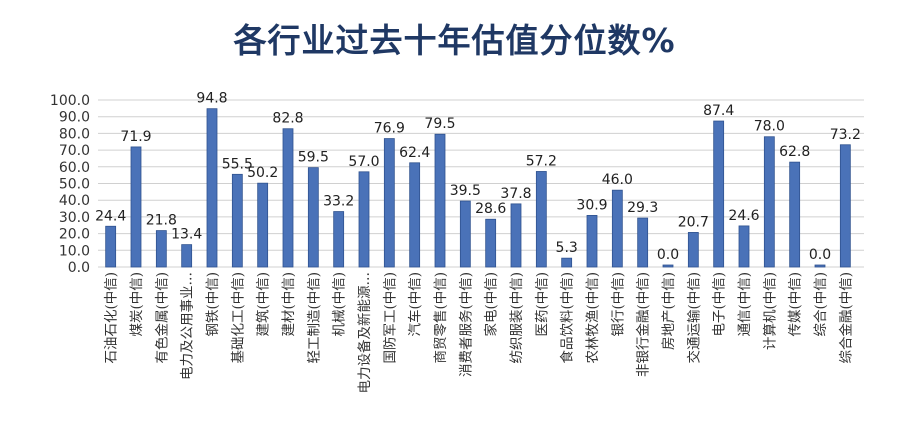 The image size is (909, 440). I want to click on value-label: 78.0, so click(769, 127).